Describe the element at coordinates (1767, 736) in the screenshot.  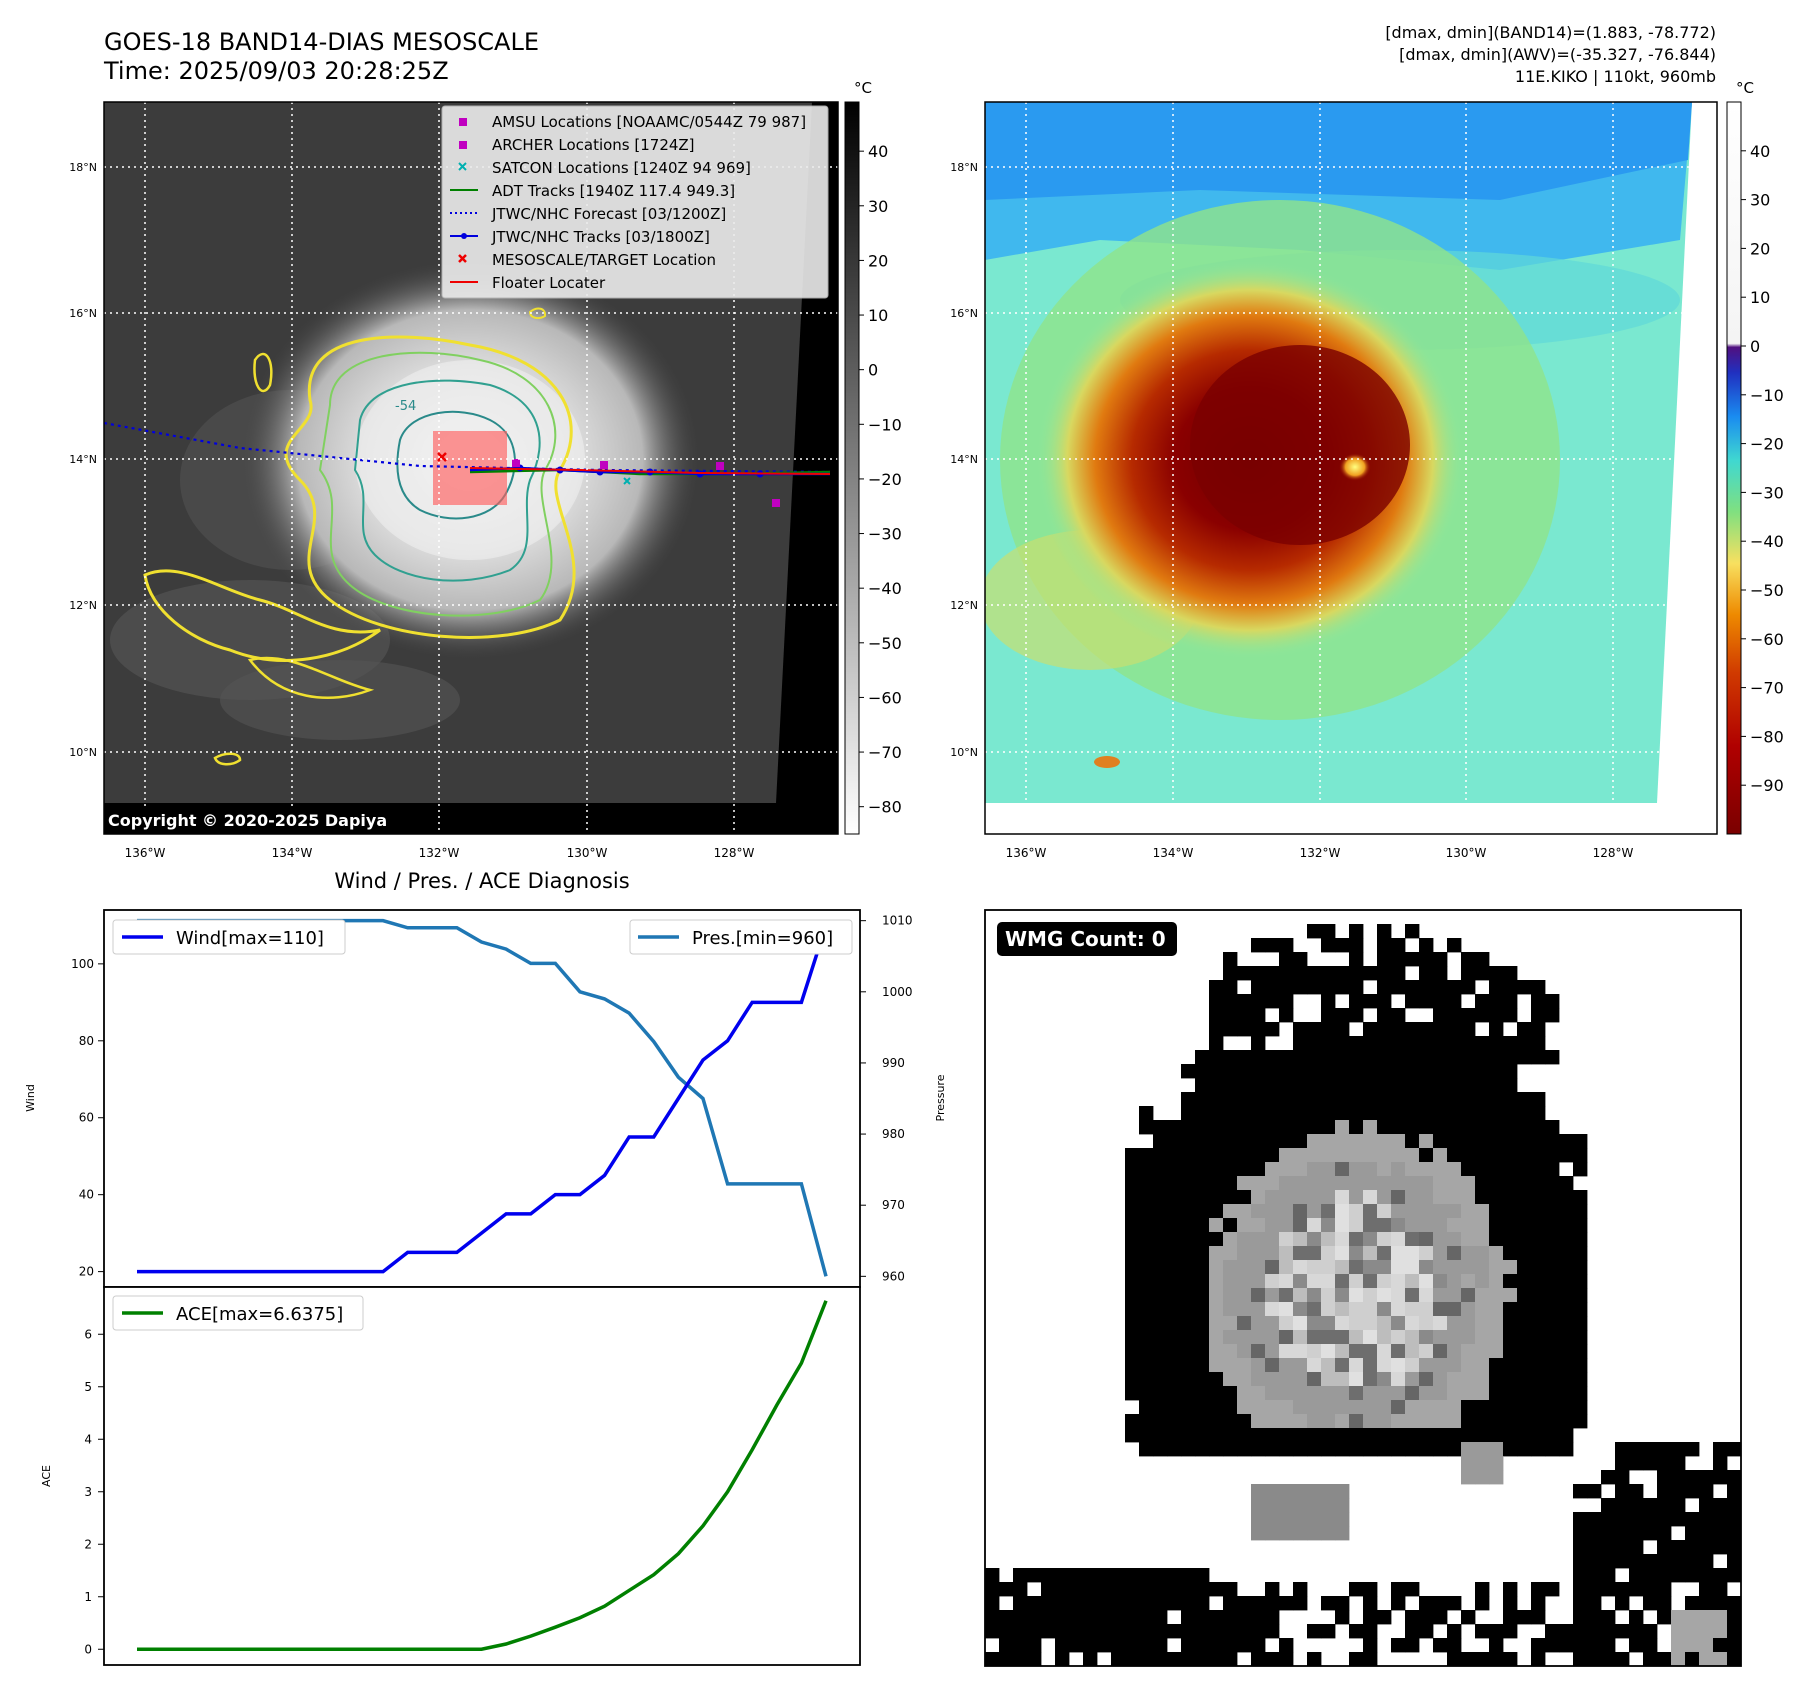
I see `awv-colorbar-tick: −80` at that location.